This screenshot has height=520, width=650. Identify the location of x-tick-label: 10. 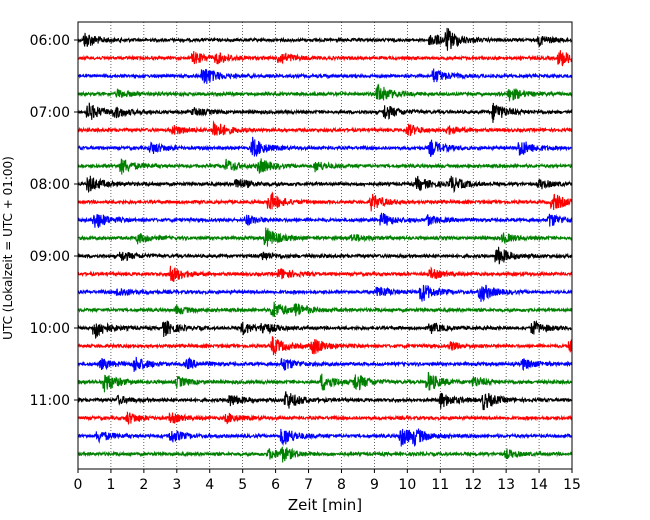
(407, 485).